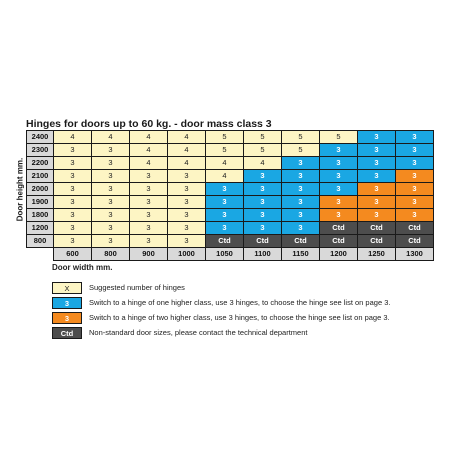 The height and width of the screenshot is (450, 450). I want to click on table-row: 800 3 3 3 3 Ctd Ctd Ctd Ctd Ctd Ctd, so click(230, 241).